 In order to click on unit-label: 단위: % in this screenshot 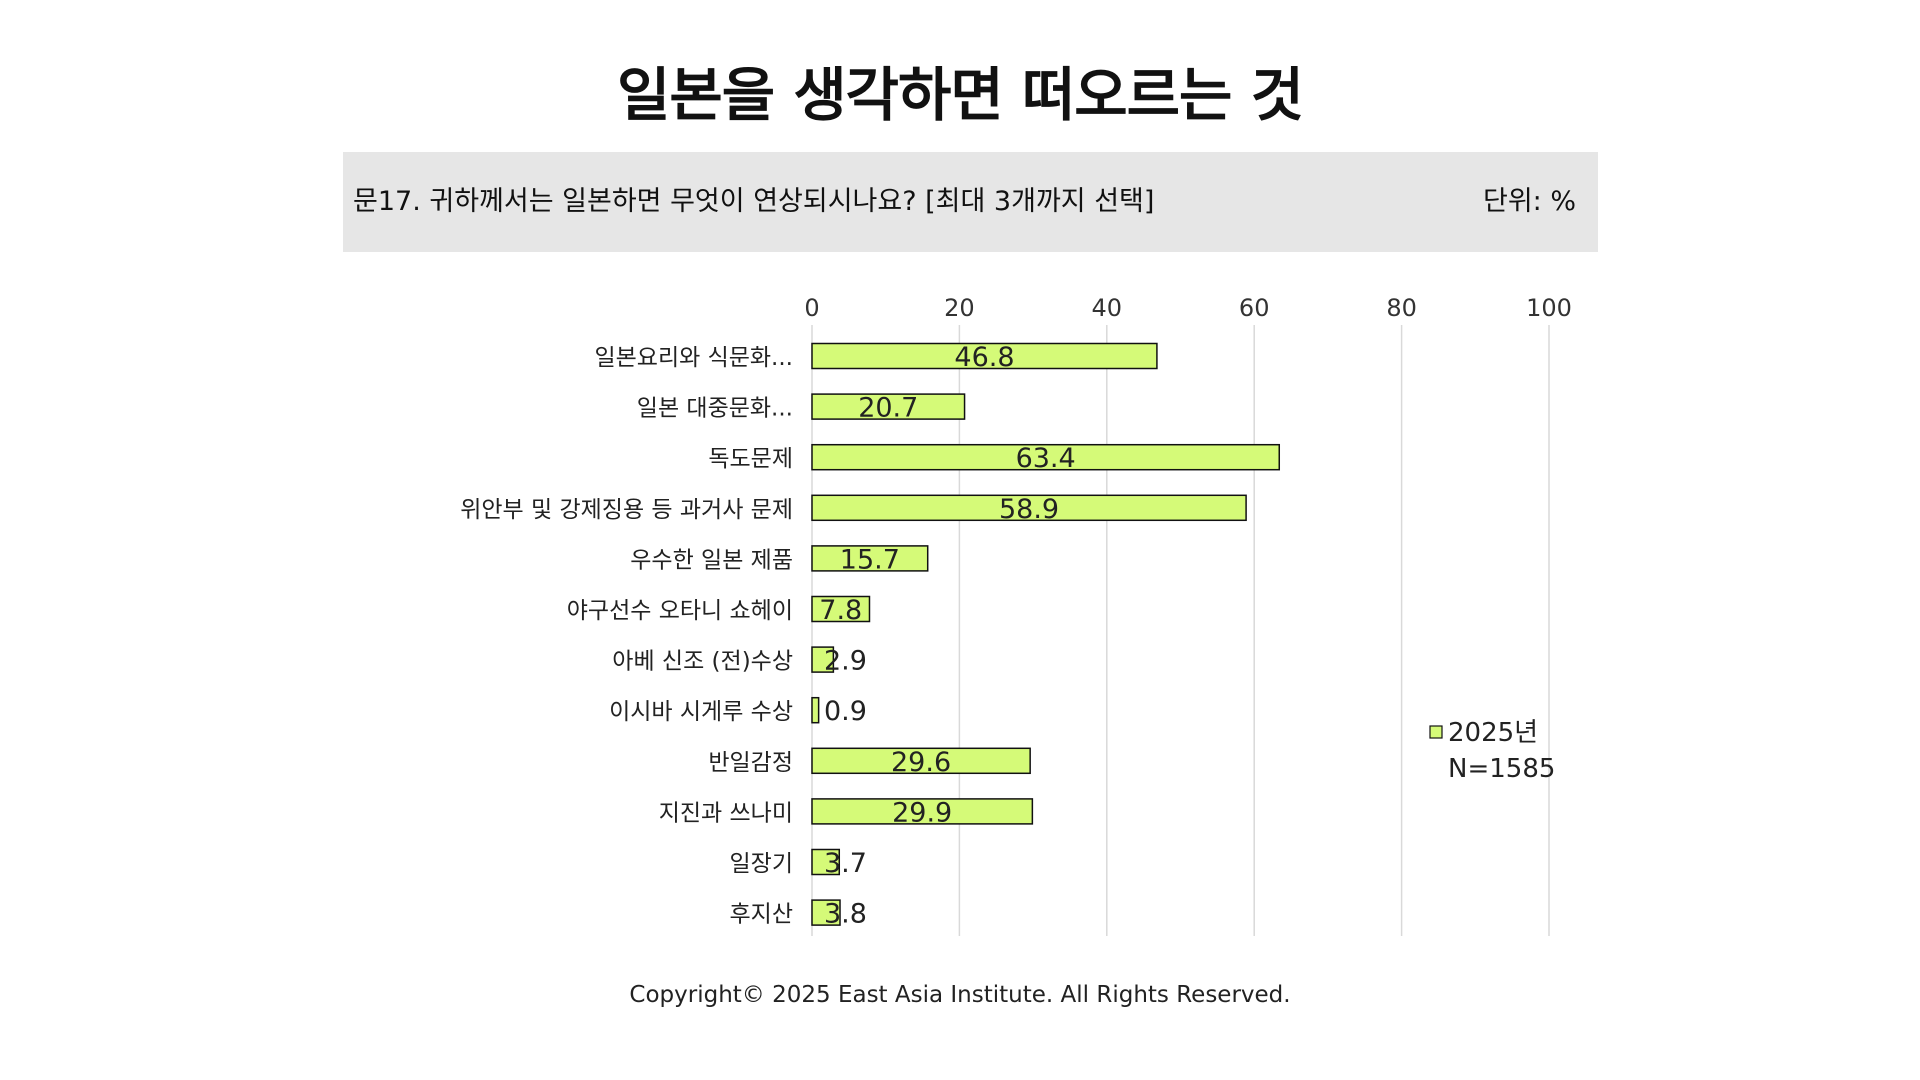, I will do `click(1529, 201)`.